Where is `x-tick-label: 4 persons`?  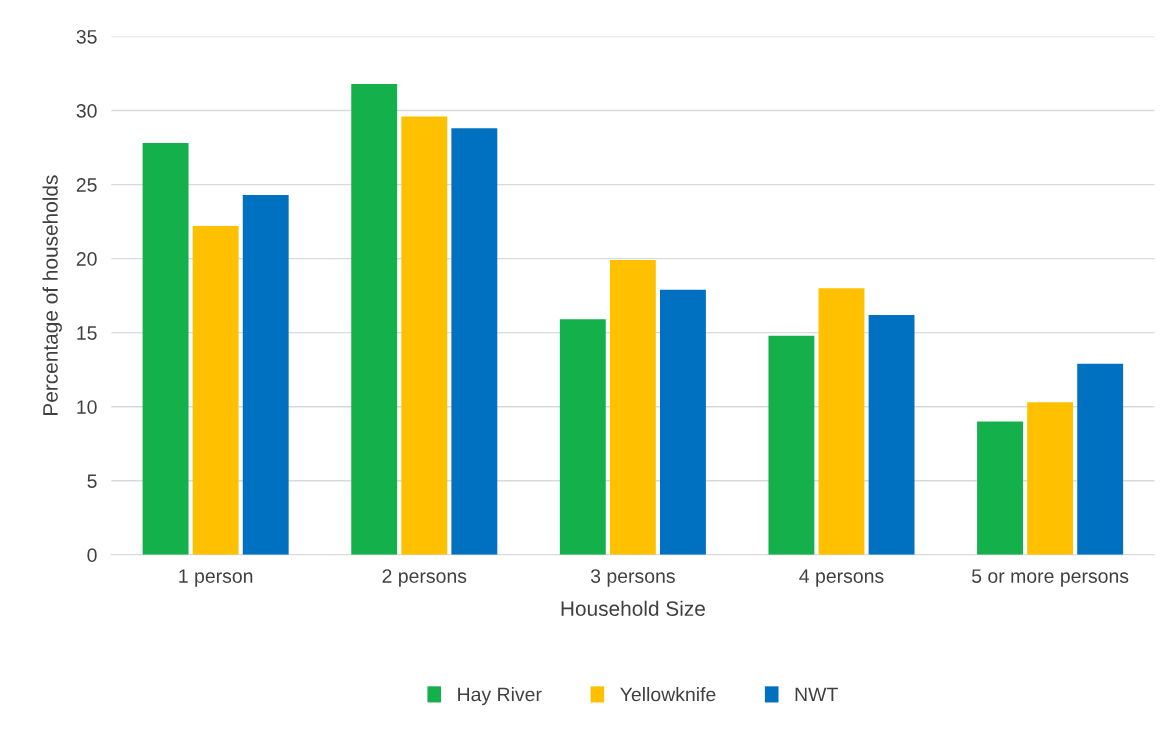 x-tick-label: 4 persons is located at coordinates (841, 578).